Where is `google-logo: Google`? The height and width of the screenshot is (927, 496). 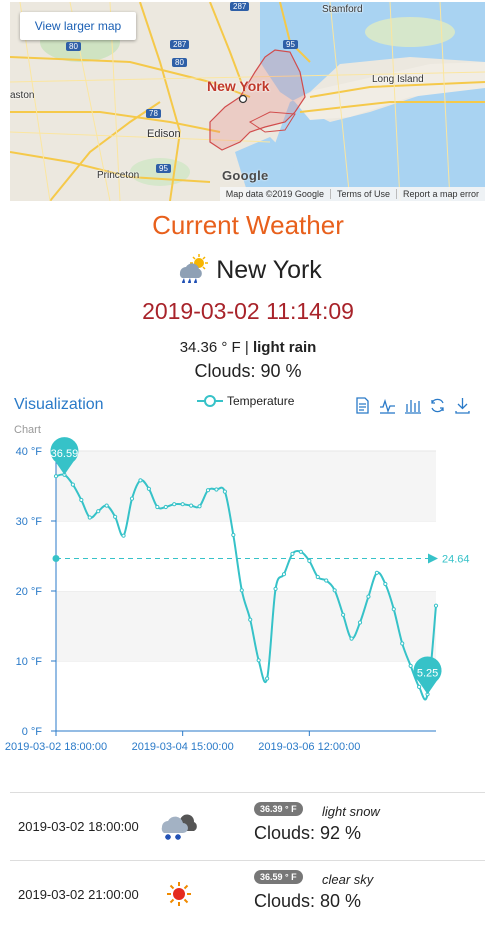 google-logo: Google is located at coordinates (245, 175).